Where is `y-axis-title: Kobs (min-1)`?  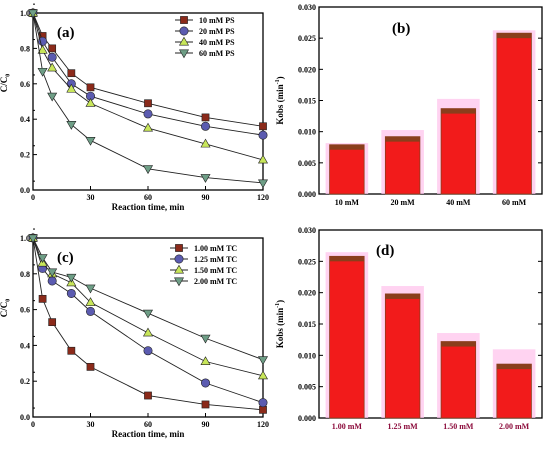 y-axis-title: Kobs (min-1) is located at coordinates (280, 100).